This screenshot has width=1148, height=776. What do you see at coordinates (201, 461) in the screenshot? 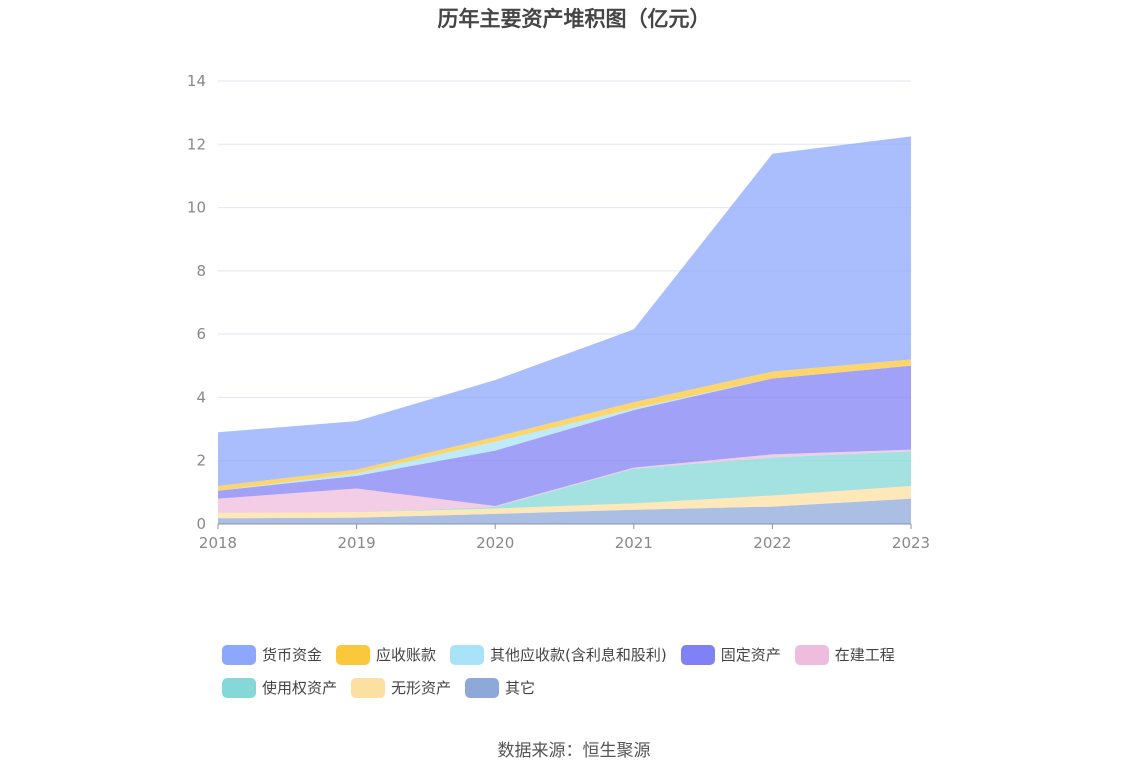
I see `y-tick-label: 2` at bounding box center [201, 461].